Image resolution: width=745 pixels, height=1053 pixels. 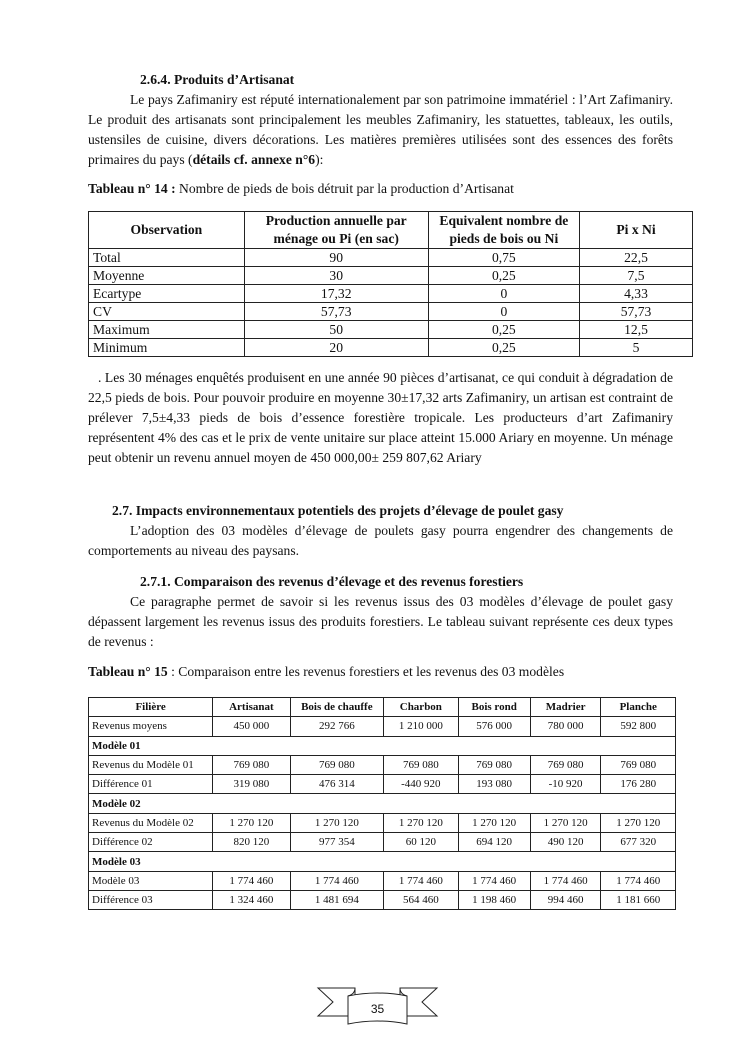 What do you see at coordinates (166, 293) in the screenshot?
I see `table-cell: Ecartype` at bounding box center [166, 293].